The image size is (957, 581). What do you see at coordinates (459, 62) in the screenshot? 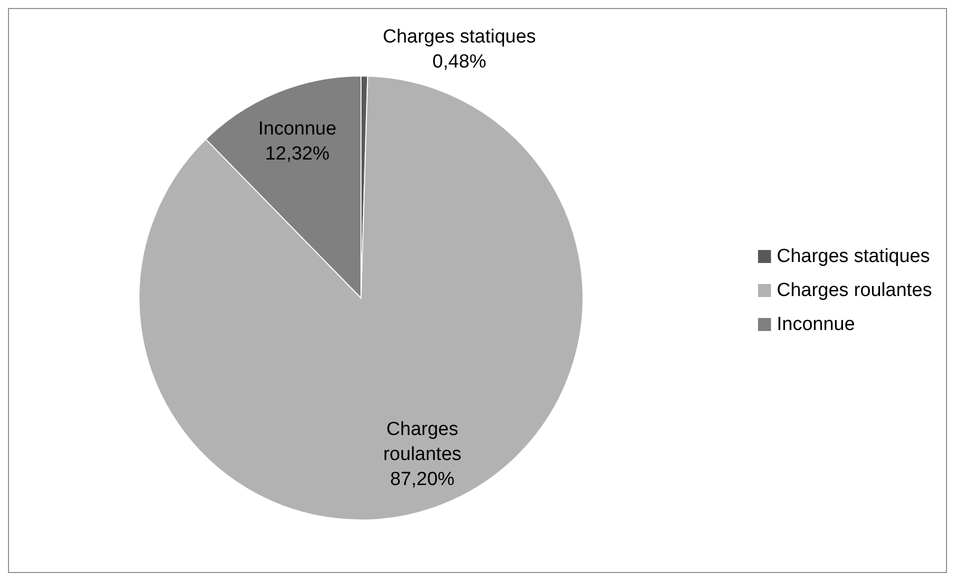
I see `data-label: 0,48%` at bounding box center [459, 62].